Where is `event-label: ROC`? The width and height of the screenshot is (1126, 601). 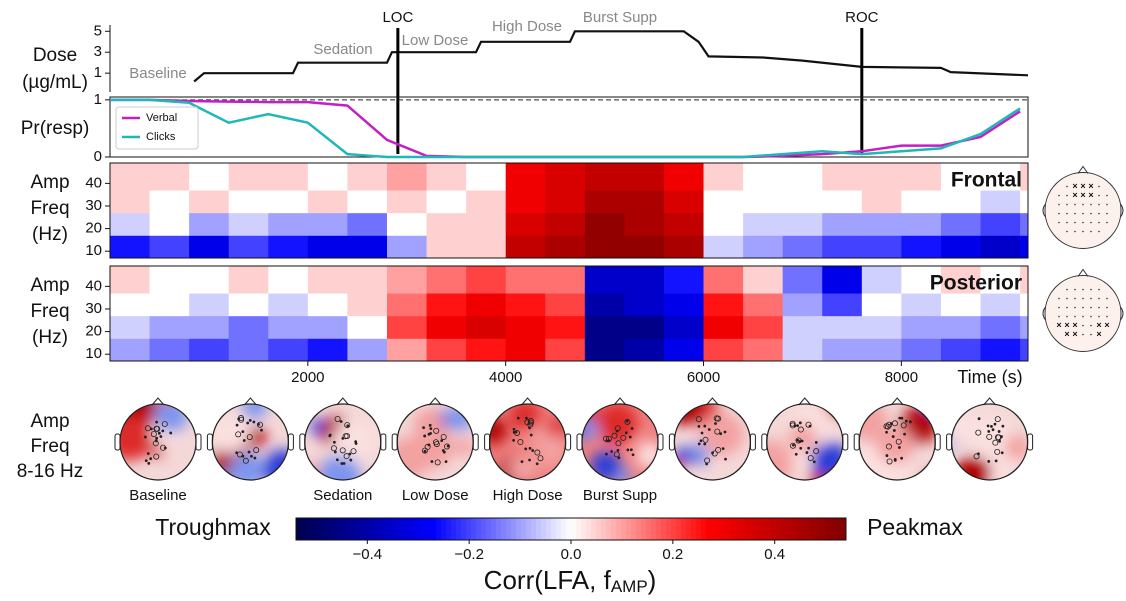
event-label: ROC is located at coordinates (862, 17).